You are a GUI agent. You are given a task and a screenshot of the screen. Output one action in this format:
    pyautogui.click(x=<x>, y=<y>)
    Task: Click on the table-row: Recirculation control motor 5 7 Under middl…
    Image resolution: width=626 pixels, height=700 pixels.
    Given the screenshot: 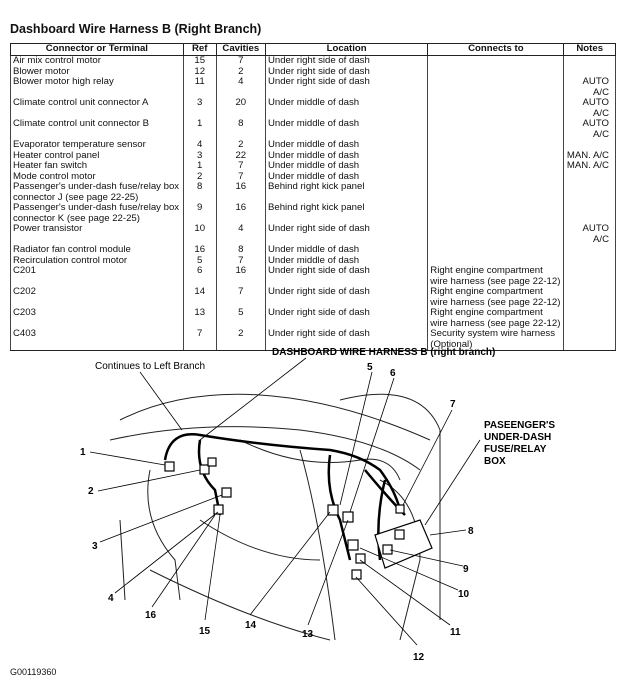 What is the action you would take?
    pyautogui.click(x=313, y=260)
    